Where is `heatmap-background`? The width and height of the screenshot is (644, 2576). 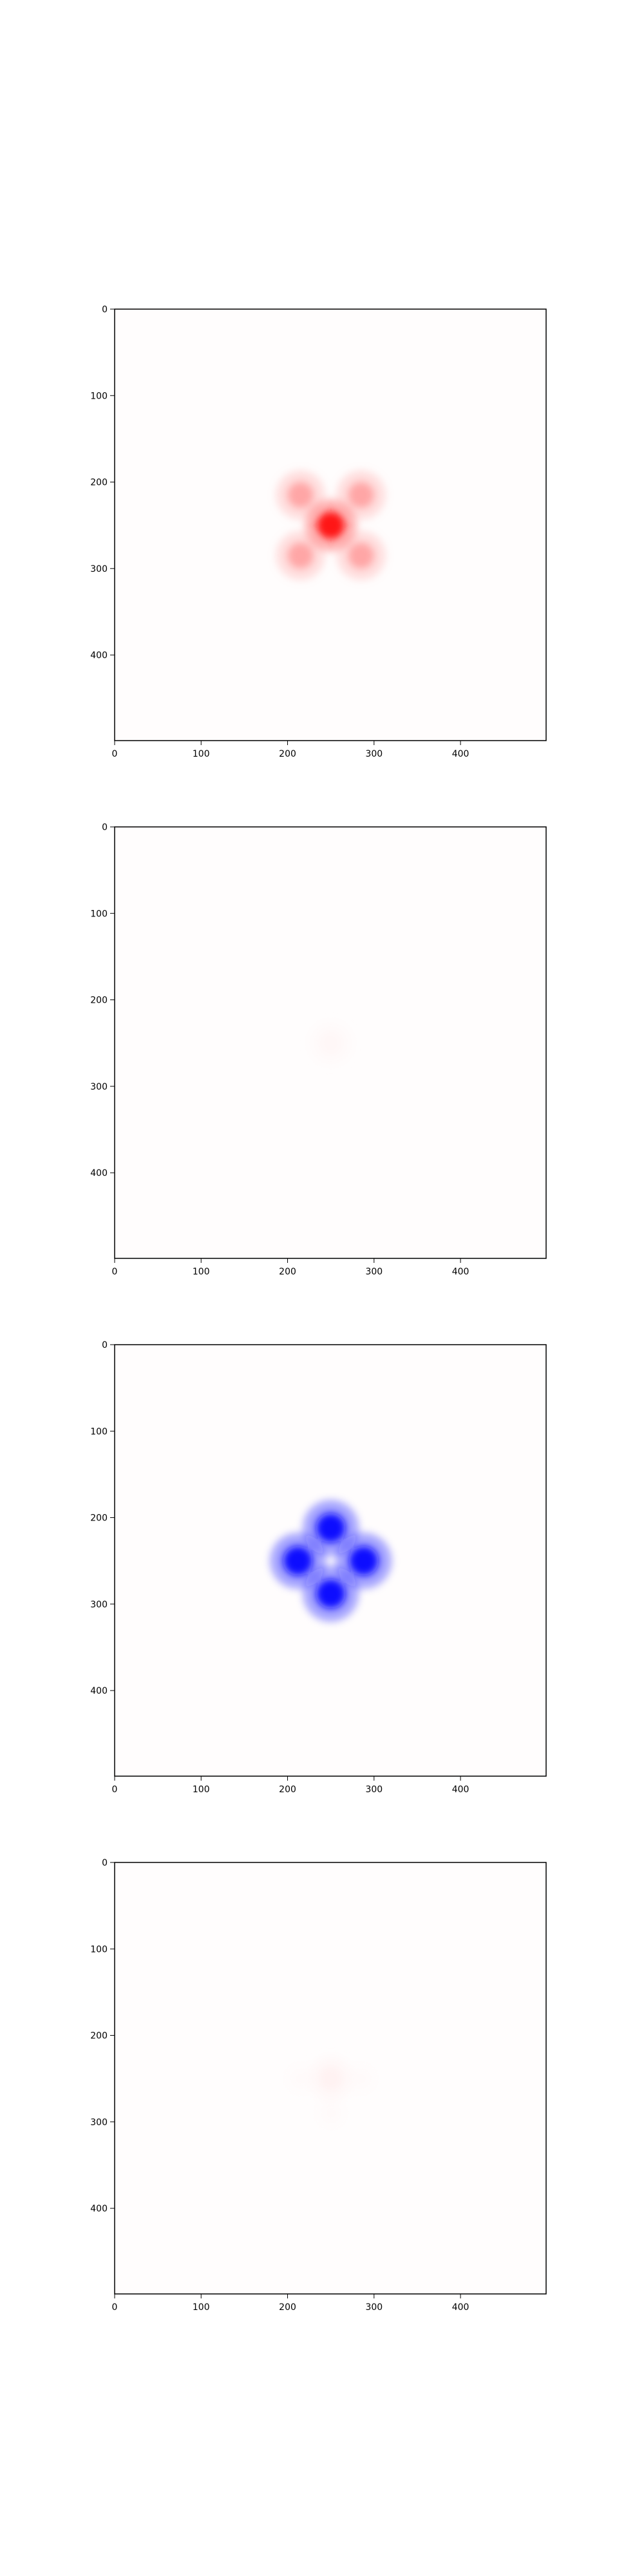 heatmap-background is located at coordinates (331, 1560).